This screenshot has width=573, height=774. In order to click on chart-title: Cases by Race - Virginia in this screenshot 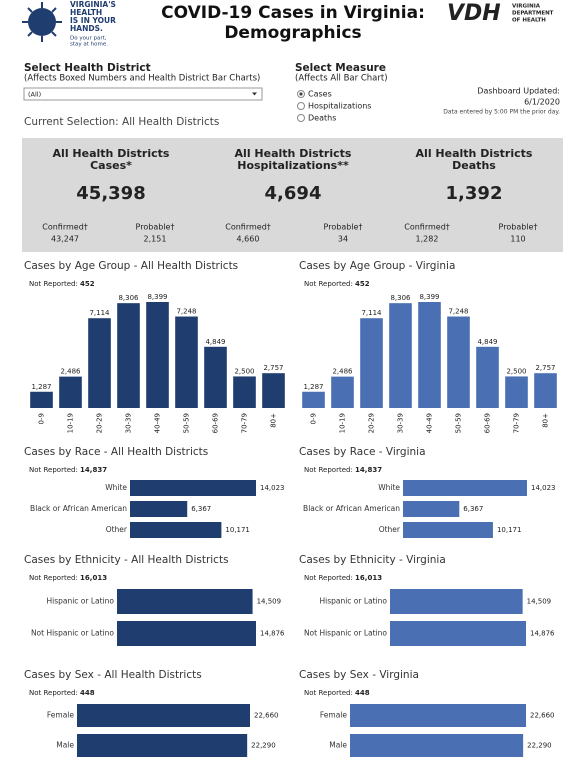, I will do `click(362, 452)`.